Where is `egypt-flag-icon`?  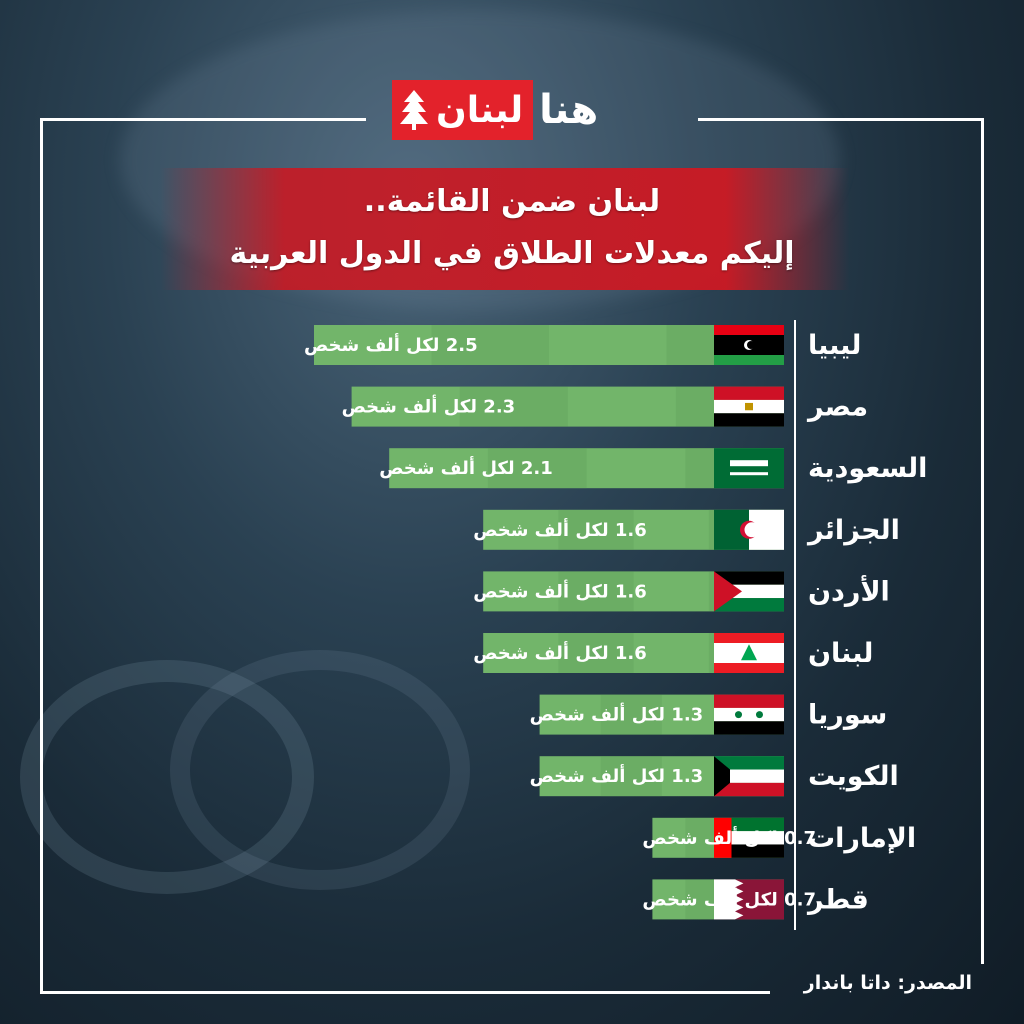 egypt-flag-icon is located at coordinates (749, 406).